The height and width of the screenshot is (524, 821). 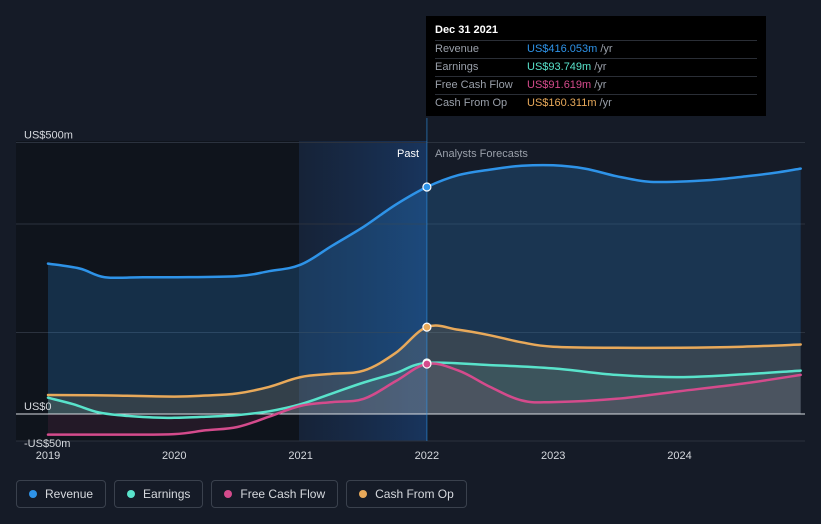 What do you see at coordinates (48, 136) in the screenshot?
I see `y-tick-label: US$500m` at bounding box center [48, 136].